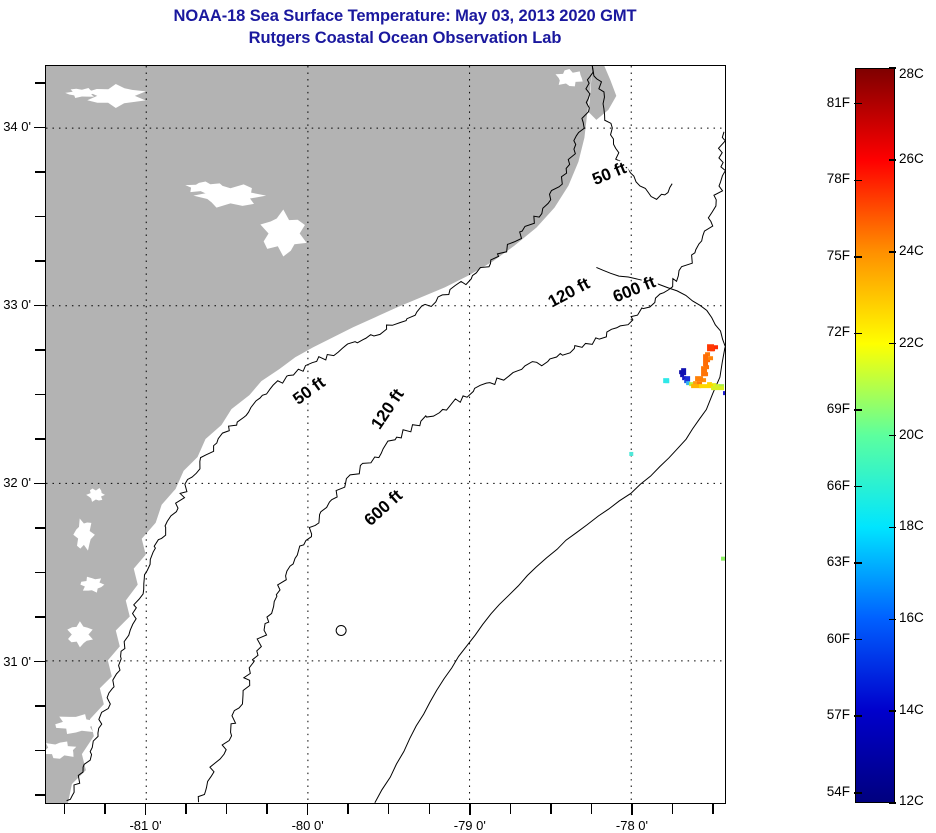 The image size is (936, 833). I want to click on contour-600ft, so click(660, 307).